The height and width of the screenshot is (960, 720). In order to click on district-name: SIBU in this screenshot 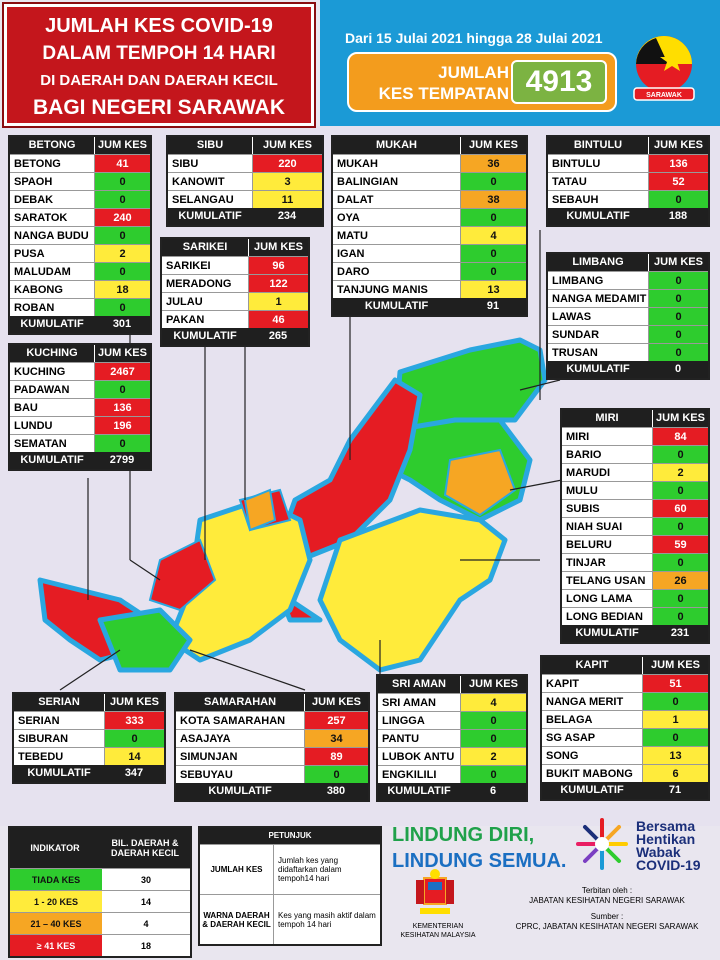, I will do `click(185, 164)`.